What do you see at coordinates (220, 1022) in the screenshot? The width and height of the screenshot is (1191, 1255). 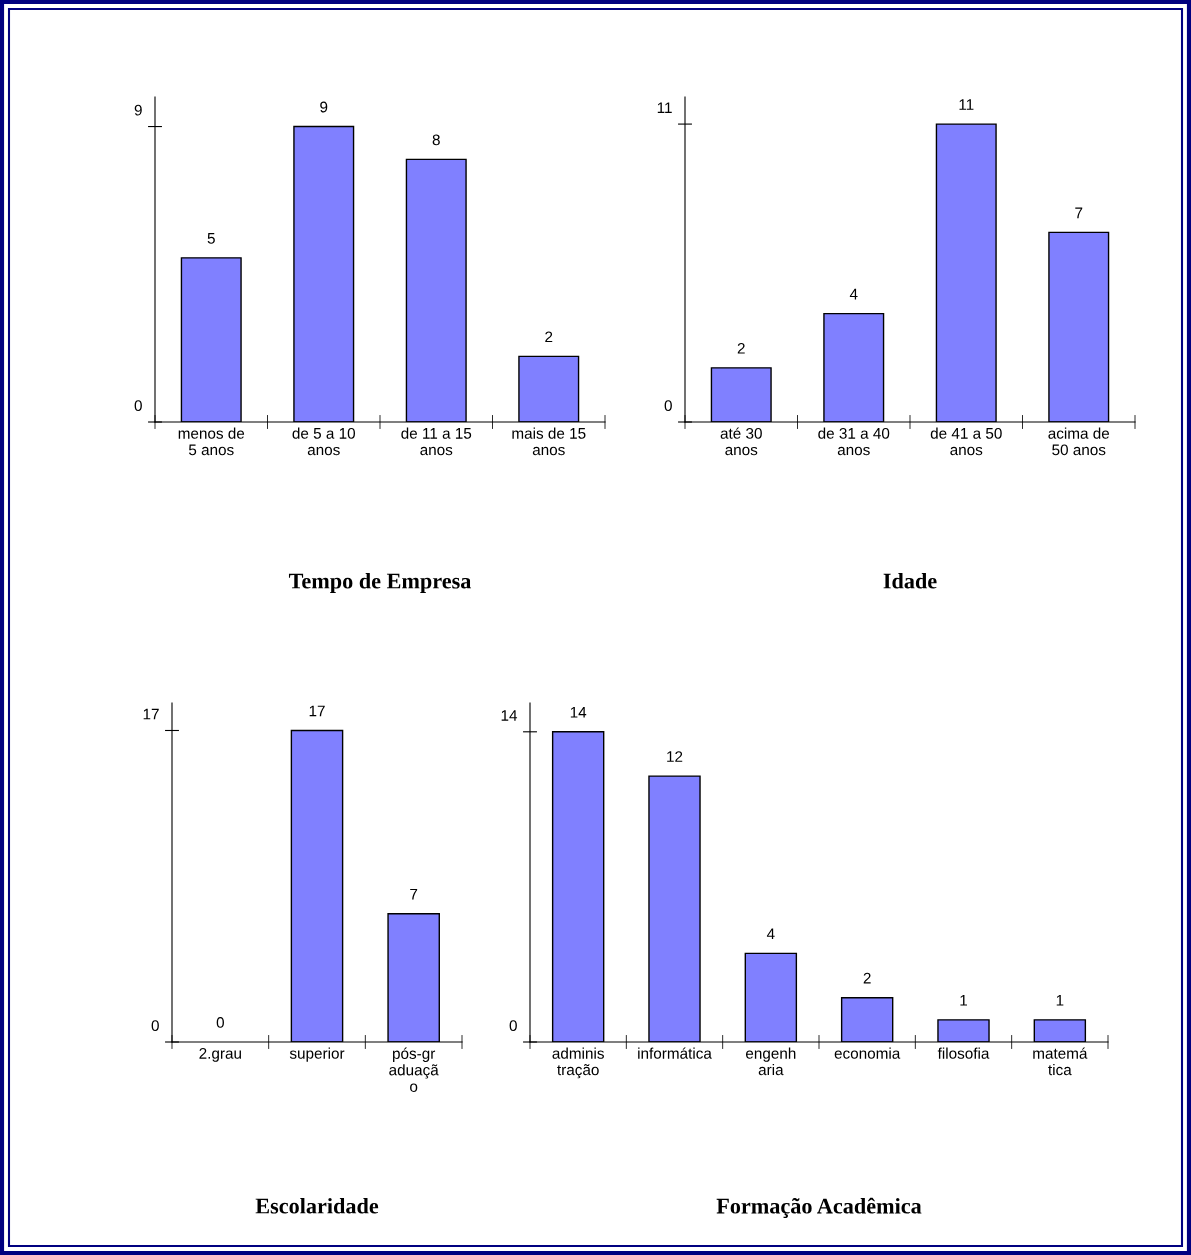 I see `data-label: 0` at bounding box center [220, 1022].